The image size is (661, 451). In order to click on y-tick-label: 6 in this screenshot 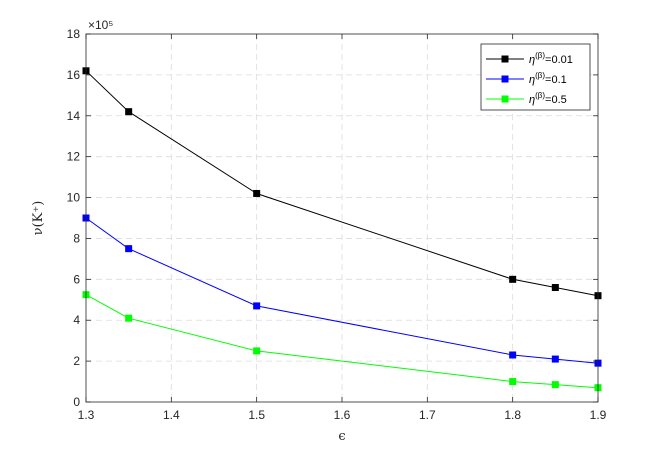, I will do `click(76, 279)`.